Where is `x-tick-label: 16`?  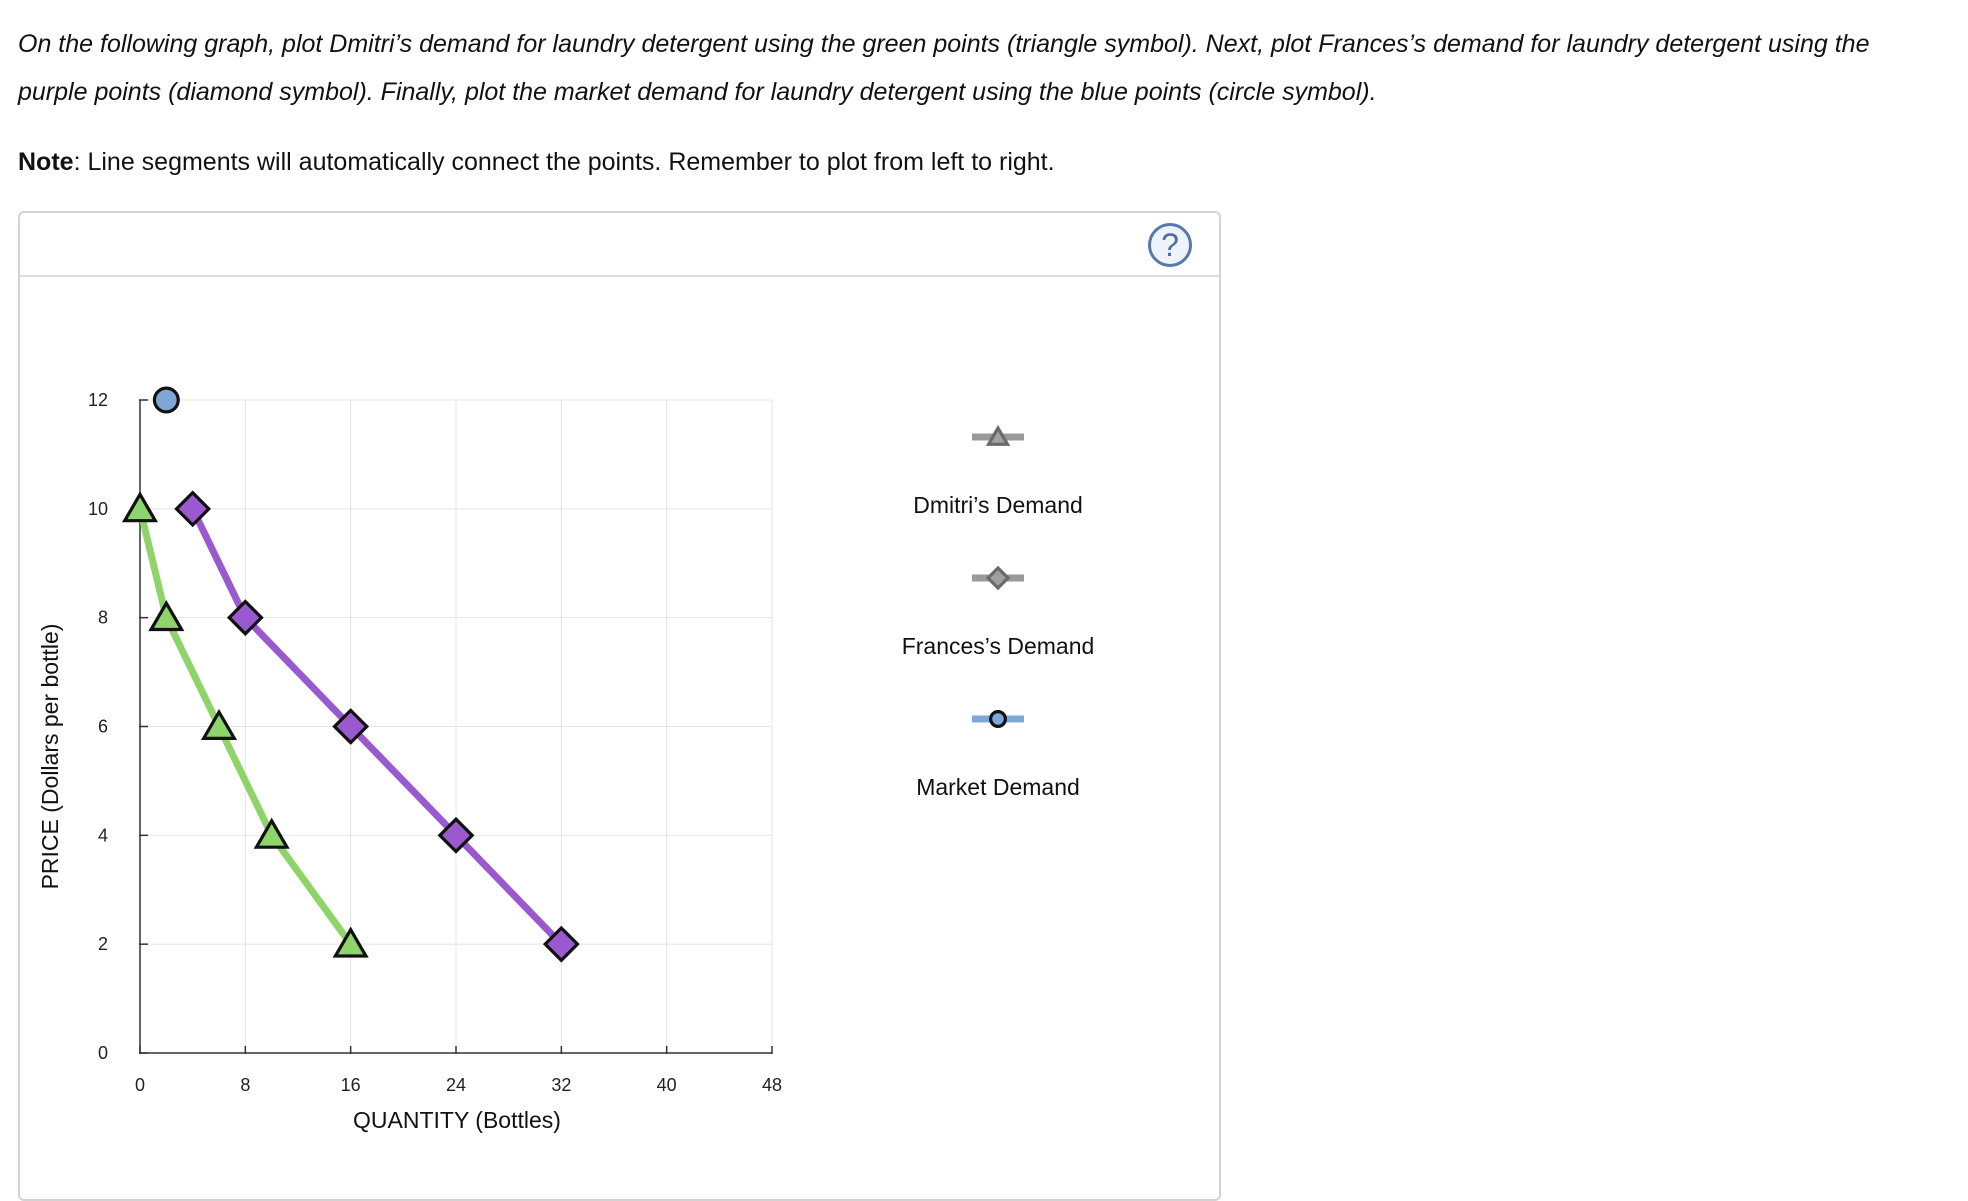
x-tick-label: 16 is located at coordinates (351, 1085).